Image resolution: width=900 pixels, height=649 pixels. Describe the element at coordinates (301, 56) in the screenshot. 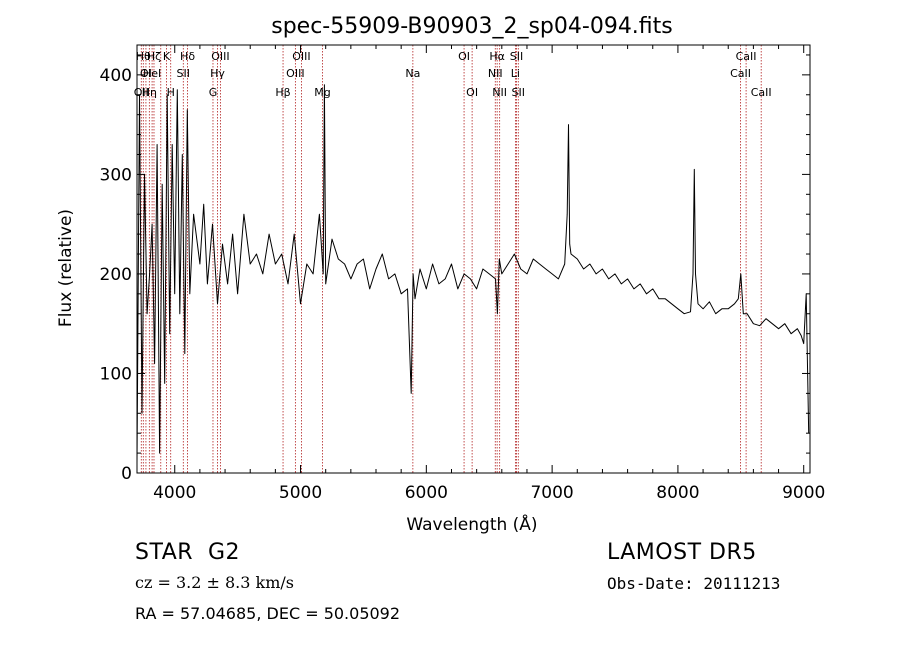

I see `line-label-16-0: OIII` at that location.